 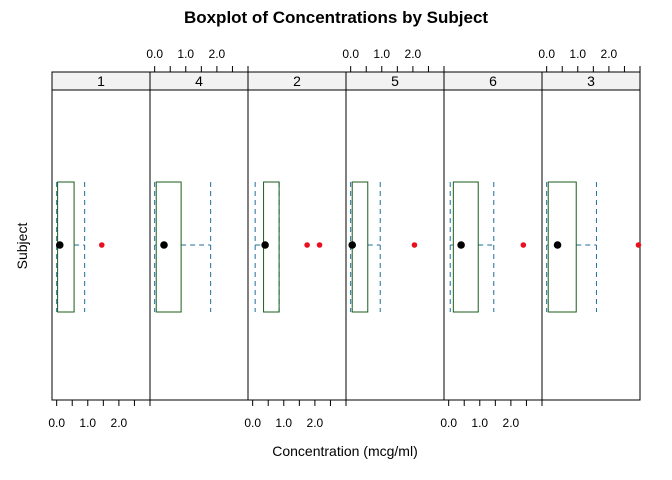 I want to click on x-tick-label-top-4-1: 1.0, so click(x=185, y=54).